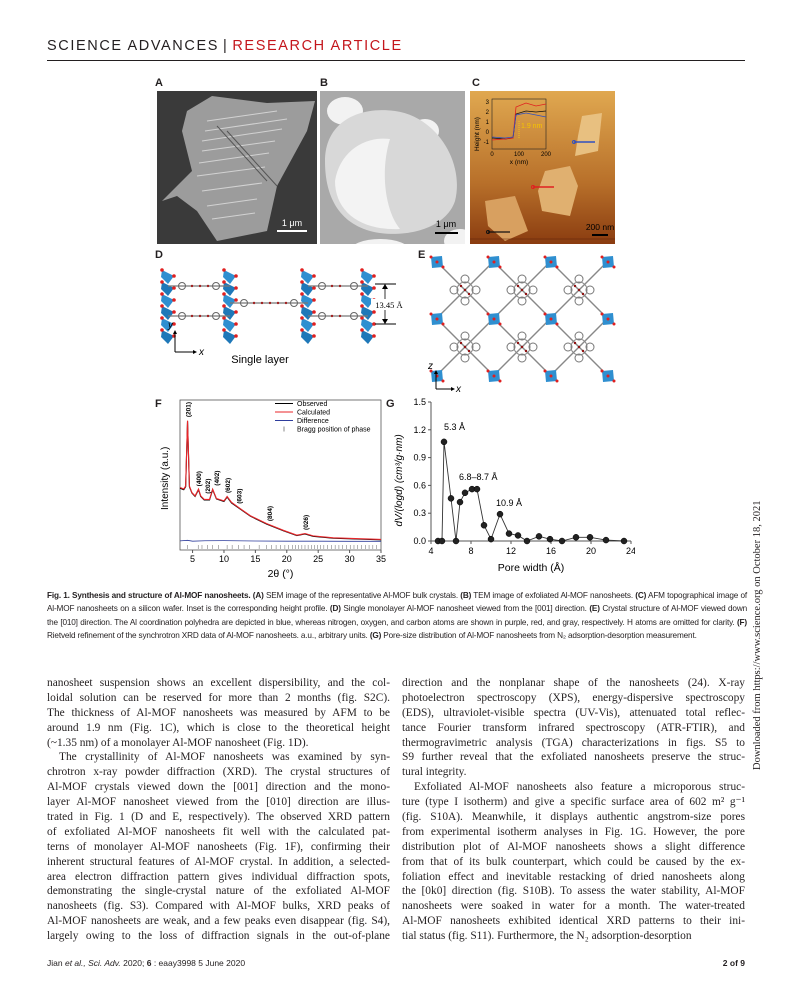  What do you see at coordinates (396, 60) in the screenshot?
I see `header-rule` at bounding box center [396, 60].